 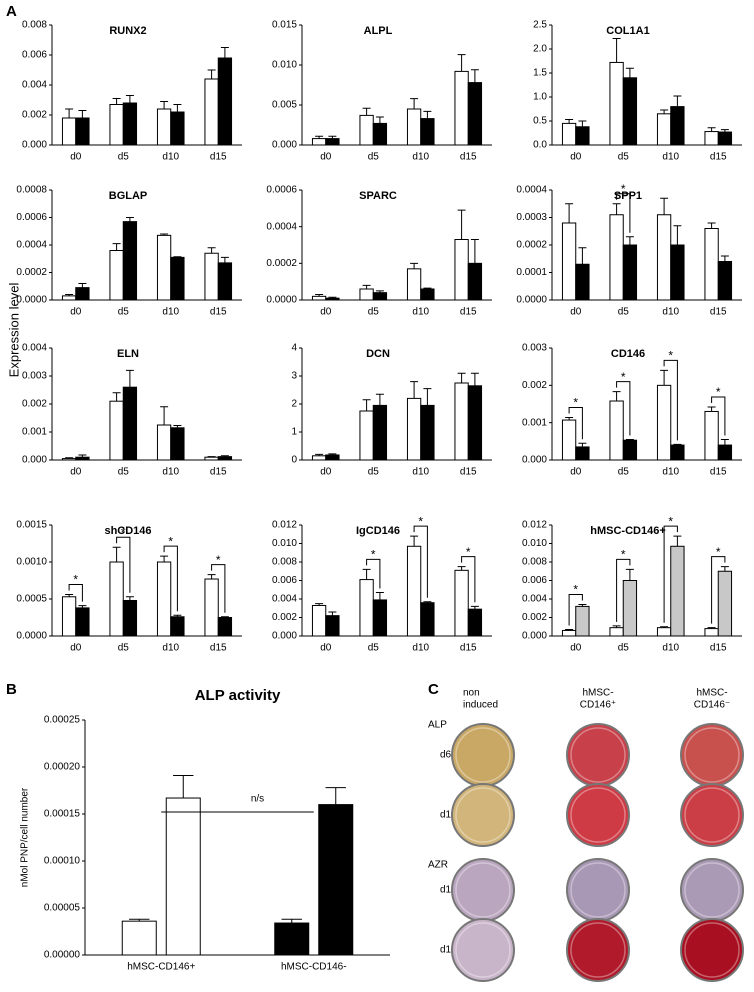 I want to click on y-tick-label: 0.006, so click(x=534, y=580).